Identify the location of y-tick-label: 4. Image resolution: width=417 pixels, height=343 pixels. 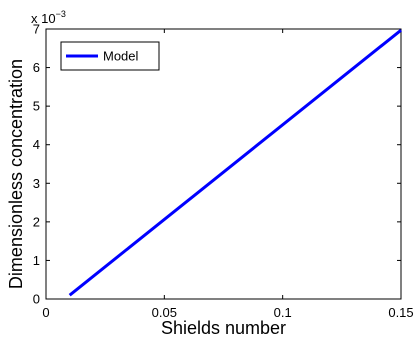
(36, 144).